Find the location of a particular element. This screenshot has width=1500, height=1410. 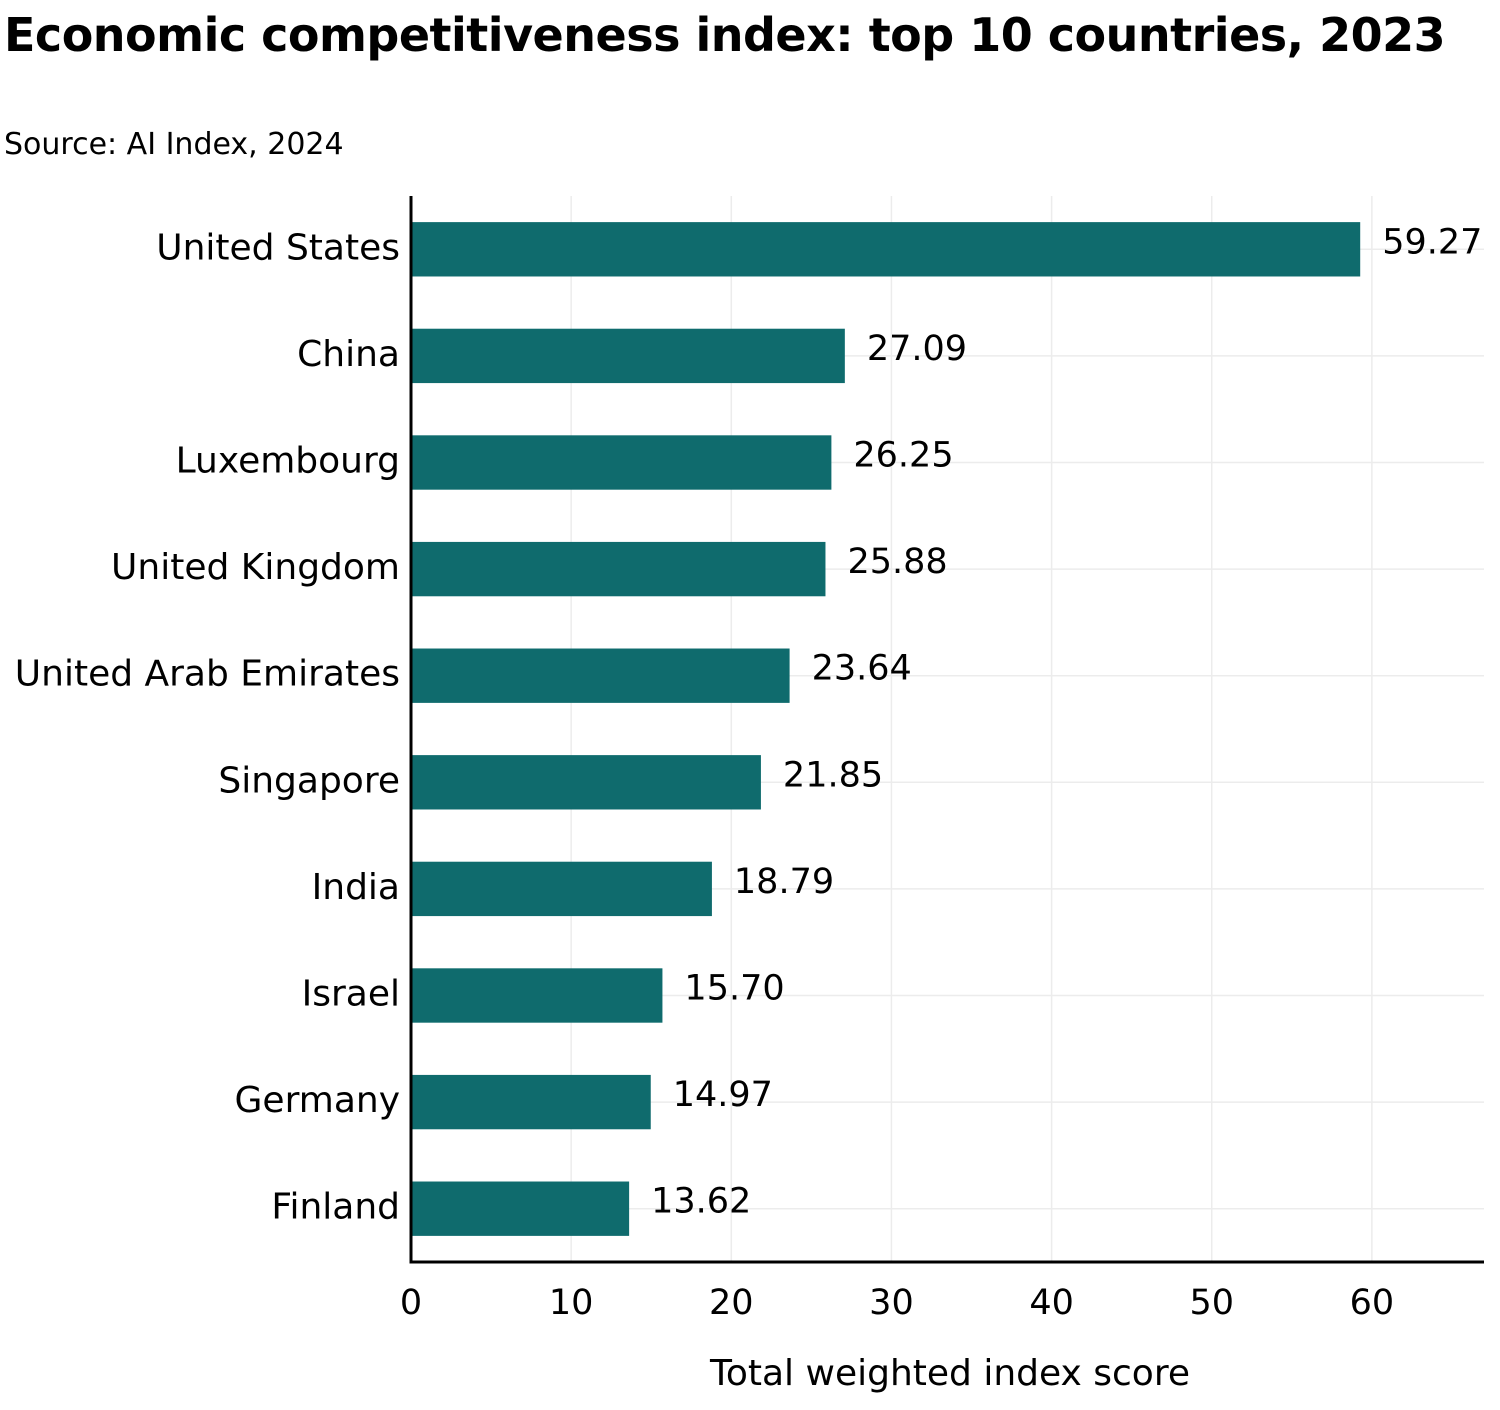

value-label: 15.70 is located at coordinates (734, 989).